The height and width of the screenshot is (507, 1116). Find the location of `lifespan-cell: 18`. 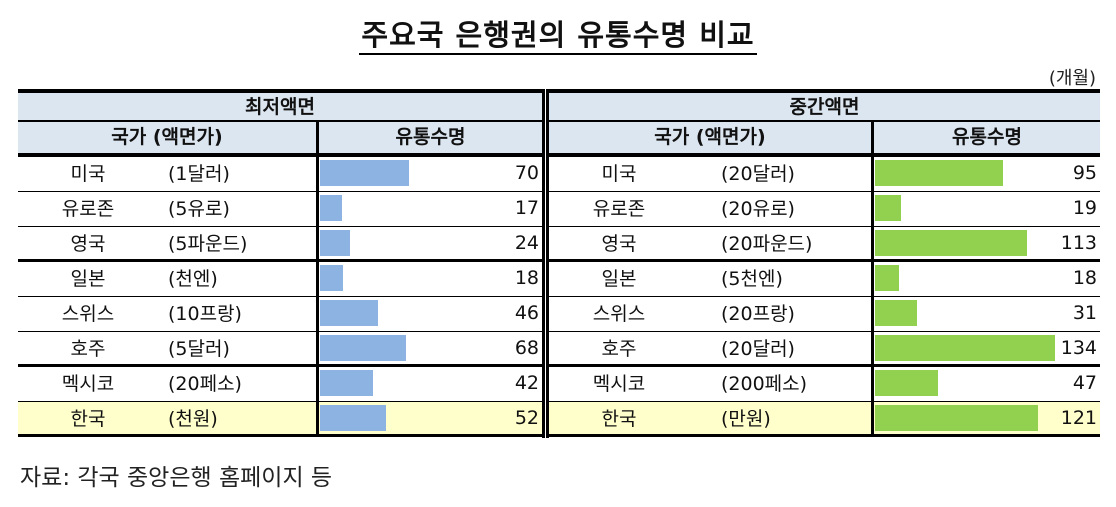

lifespan-cell: 18 is located at coordinates (429, 279).